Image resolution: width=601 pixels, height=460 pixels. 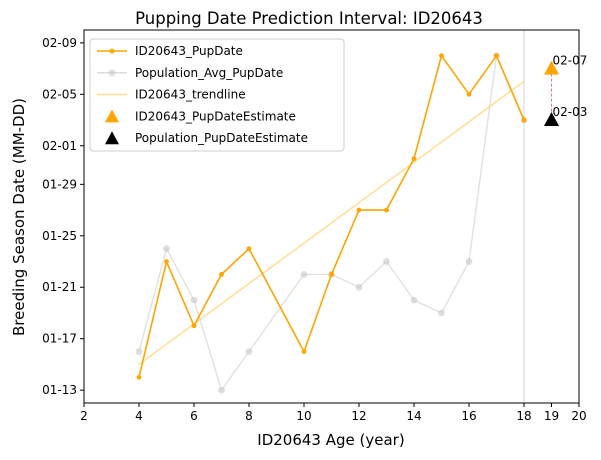 I want to click on x-tick-label-4: 4, so click(x=139, y=416).